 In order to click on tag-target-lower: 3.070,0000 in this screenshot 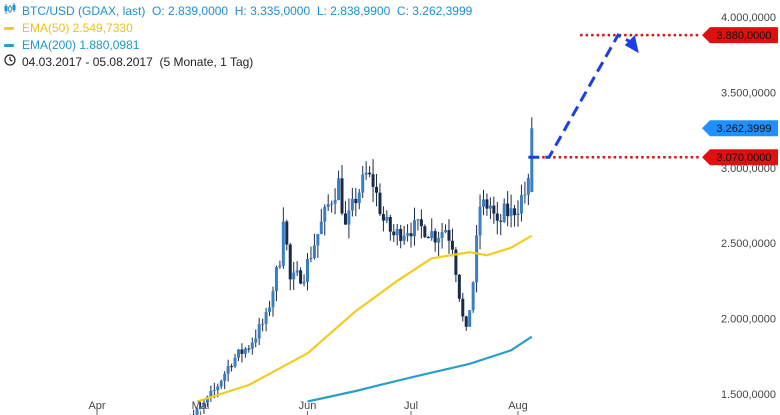, I will do `click(740, 157)`.